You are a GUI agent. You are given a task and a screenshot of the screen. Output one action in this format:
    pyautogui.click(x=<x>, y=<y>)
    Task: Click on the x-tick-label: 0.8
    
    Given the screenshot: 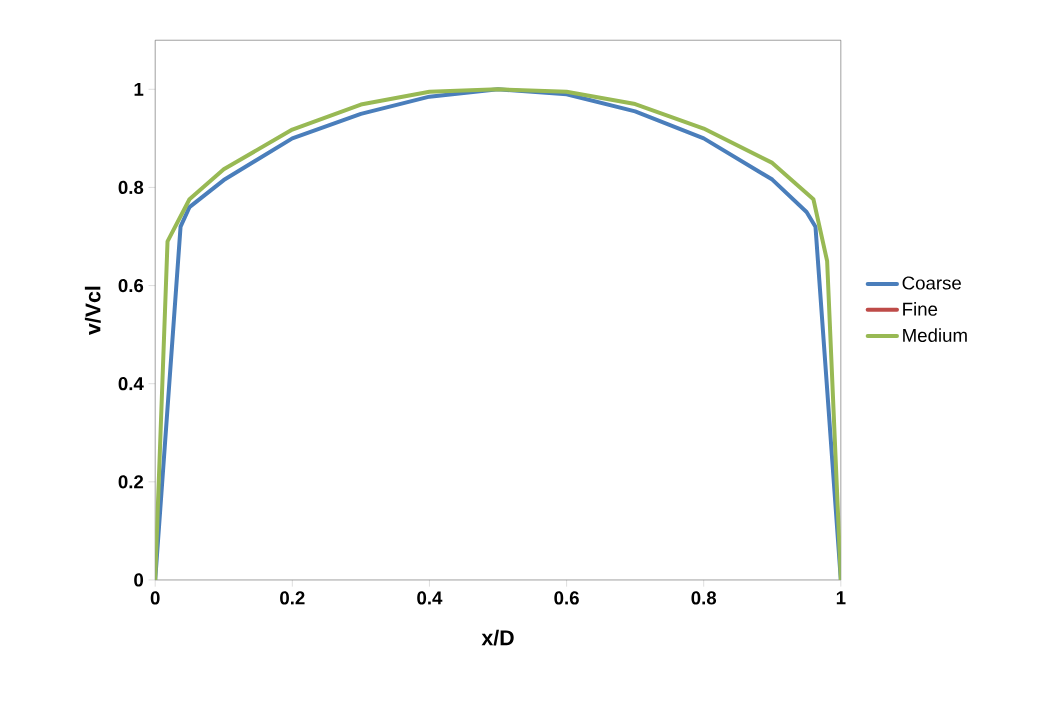 What is the action you would take?
    pyautogui.click(x=704, y=598)
    